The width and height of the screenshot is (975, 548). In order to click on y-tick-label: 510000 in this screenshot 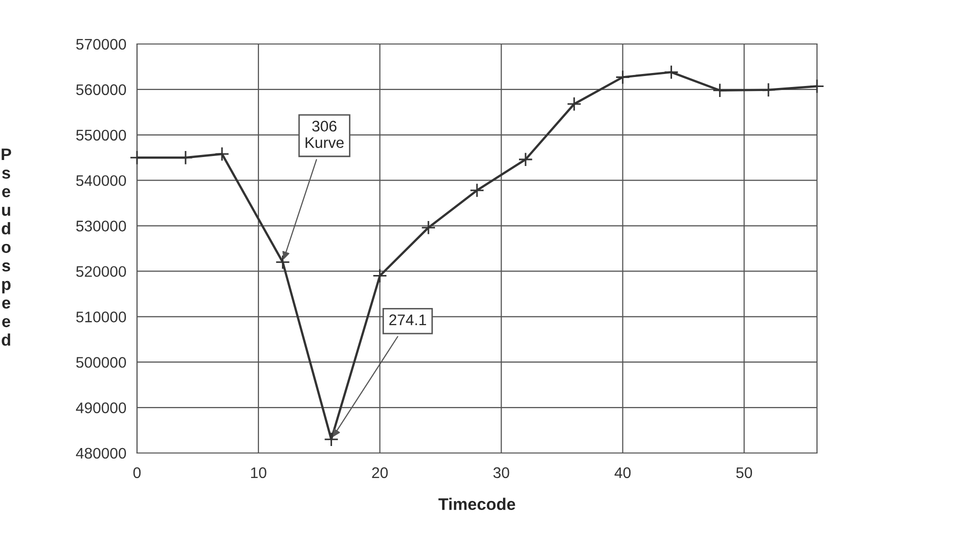, I will do `click(101, 317)`.